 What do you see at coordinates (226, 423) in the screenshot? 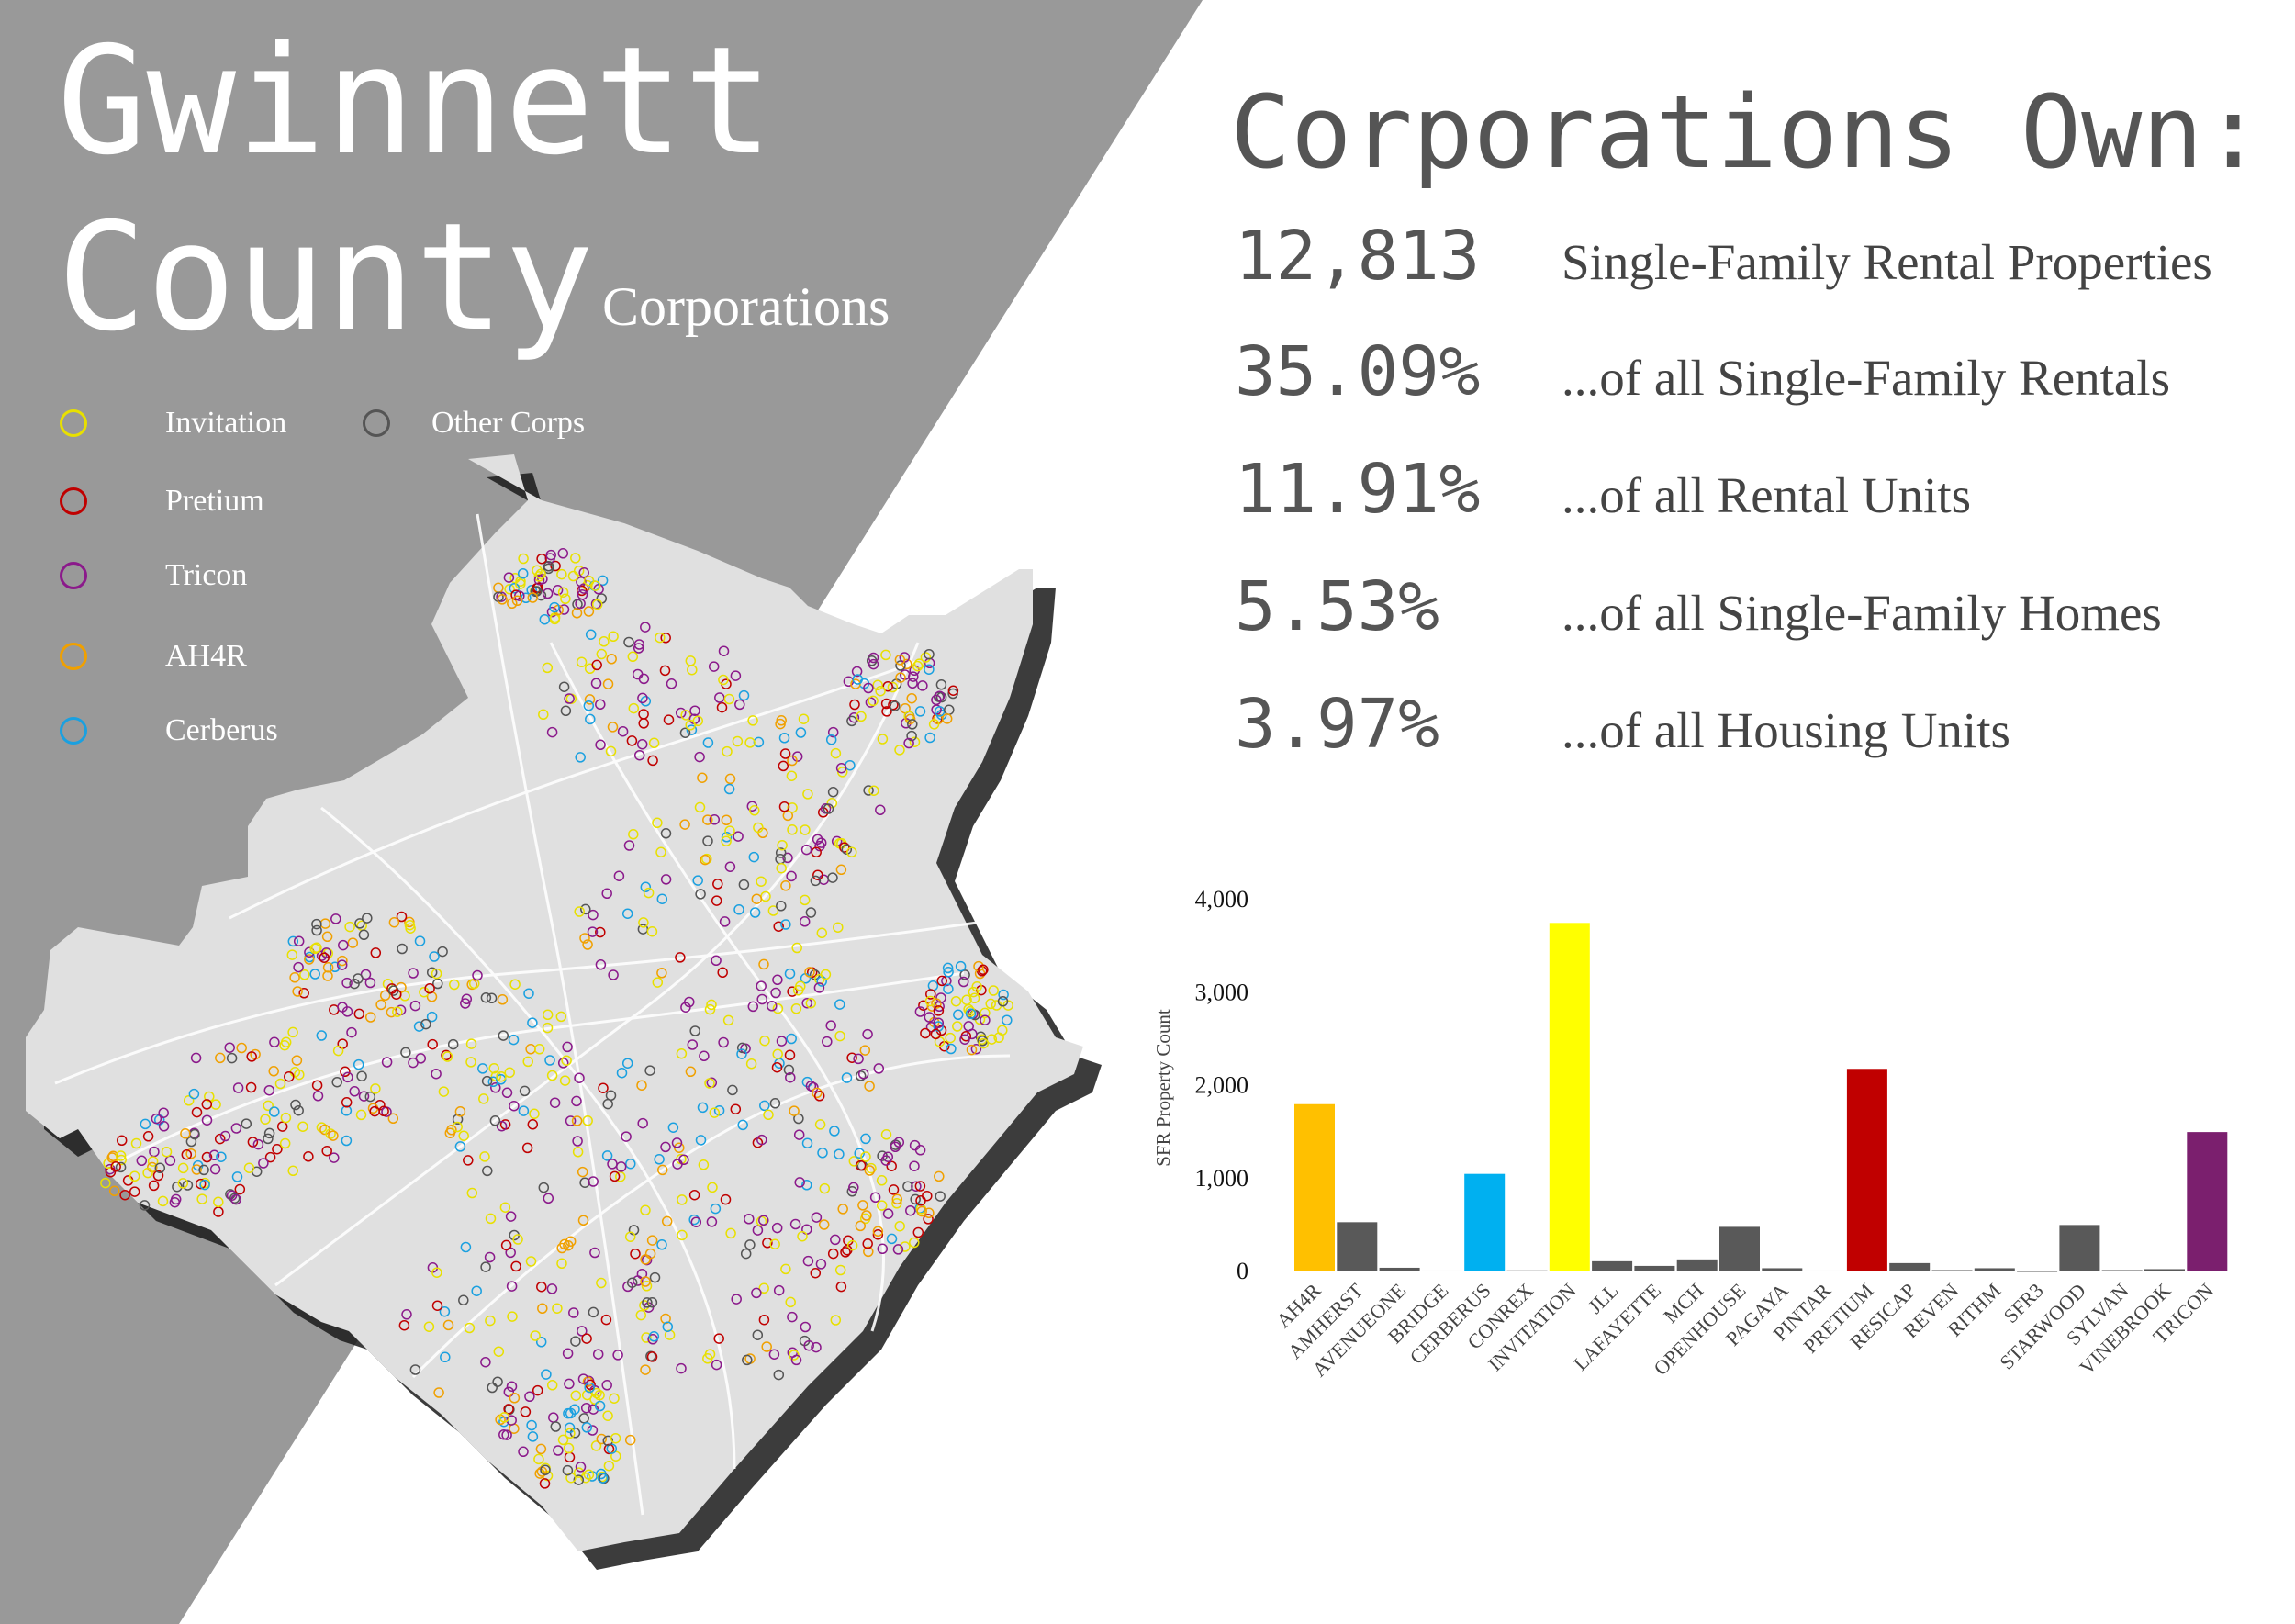
I see `legend-label-invitation: Invitation` at bounding box center [226, 423].